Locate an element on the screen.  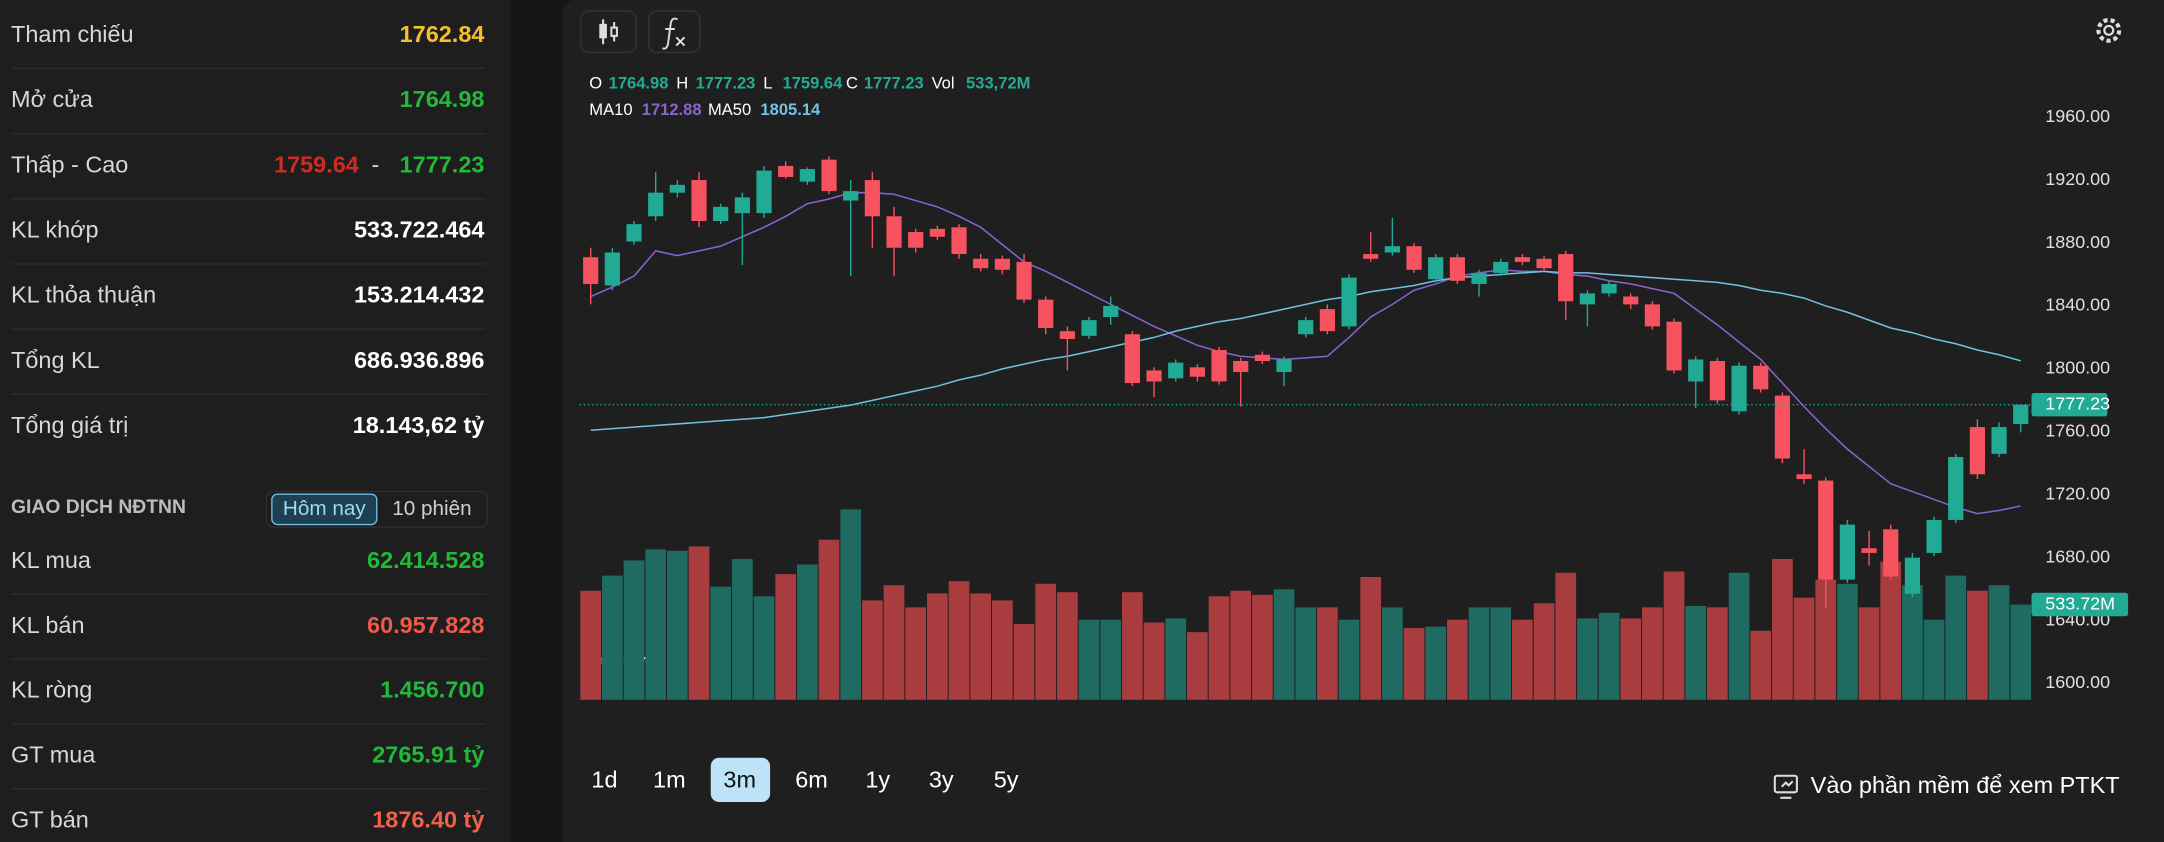
range-selected is located at coordinates (740, 779).